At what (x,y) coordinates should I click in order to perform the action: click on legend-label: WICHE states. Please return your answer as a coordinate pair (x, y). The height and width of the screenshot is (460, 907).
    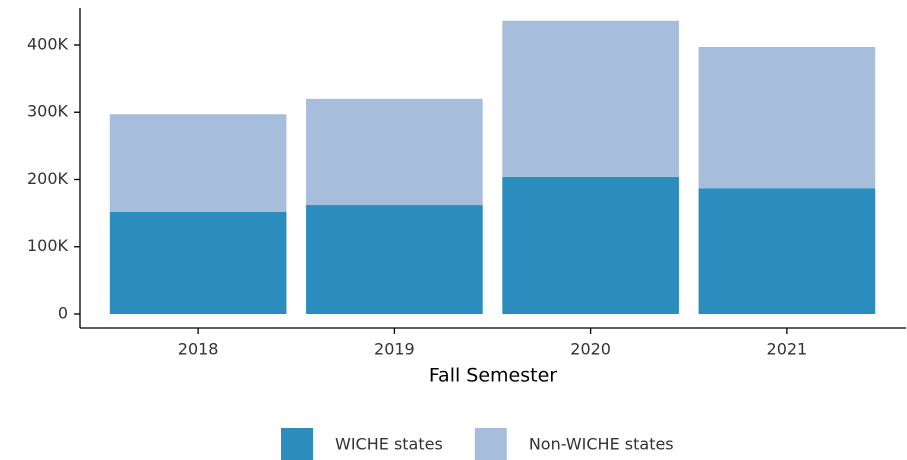
    Looking at the image, I should click on (389, 444).